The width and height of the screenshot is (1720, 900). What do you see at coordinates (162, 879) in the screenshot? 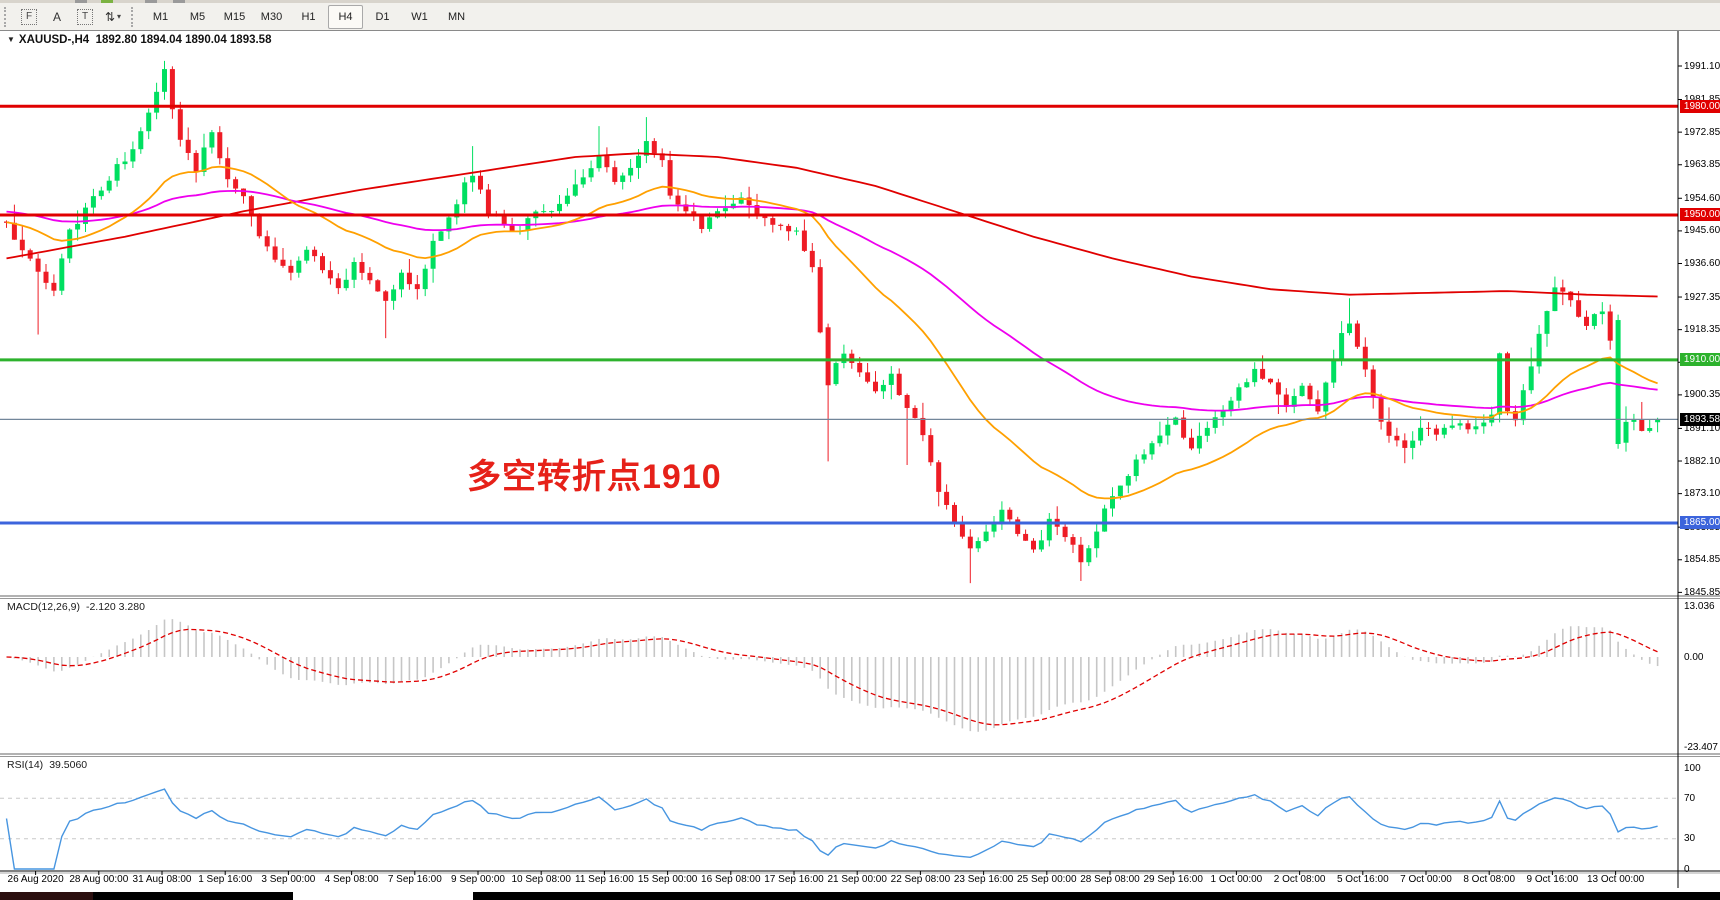
I see `date-tick: 31 Aug 08:00` at bounding box center [162, 879].